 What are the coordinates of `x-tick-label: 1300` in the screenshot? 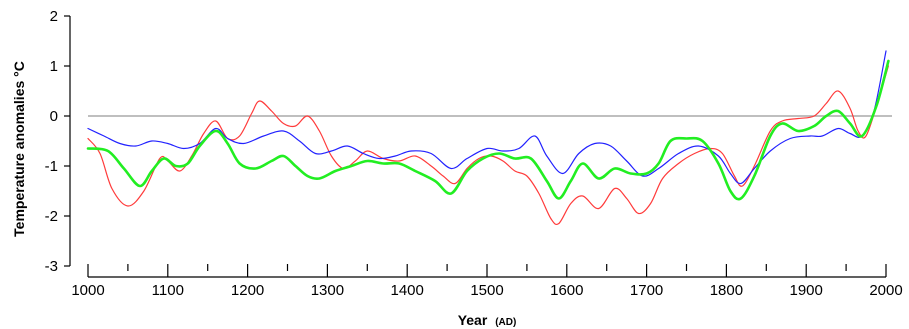 It's located at (327, 290).